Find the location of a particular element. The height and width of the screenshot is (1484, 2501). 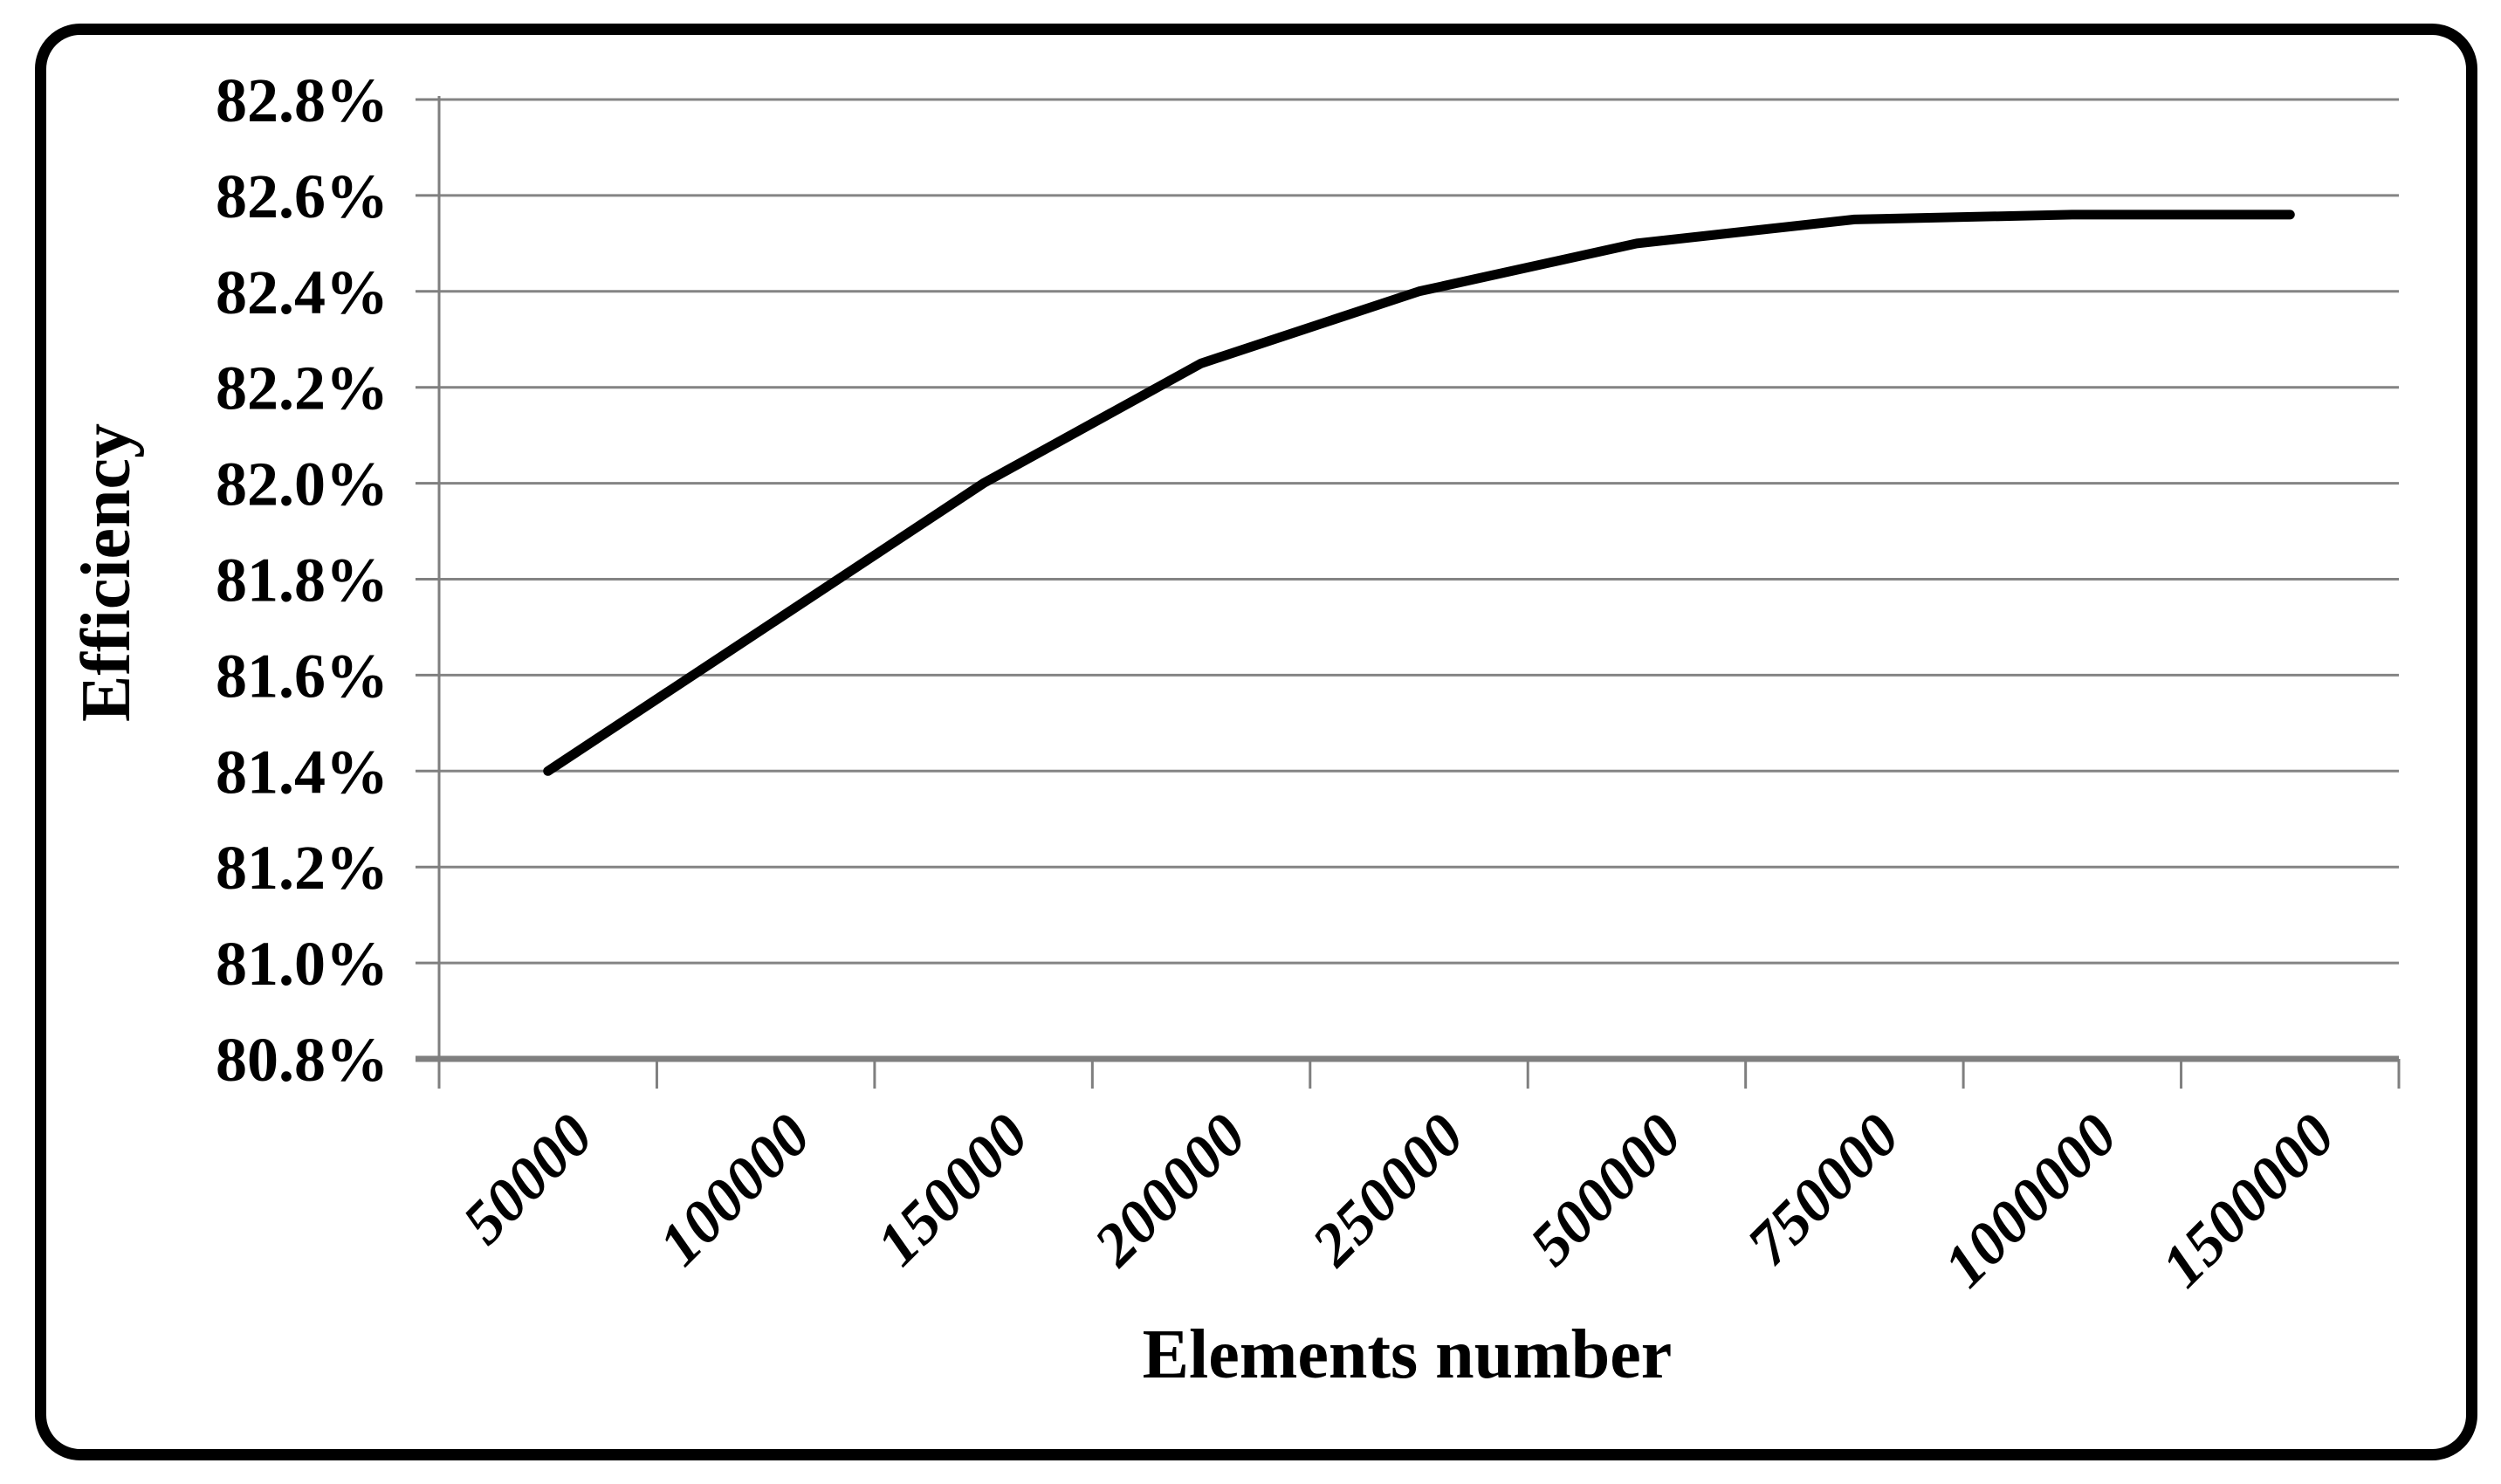

x-axis-title: Elements number is located at coordinates (1408, 1354).